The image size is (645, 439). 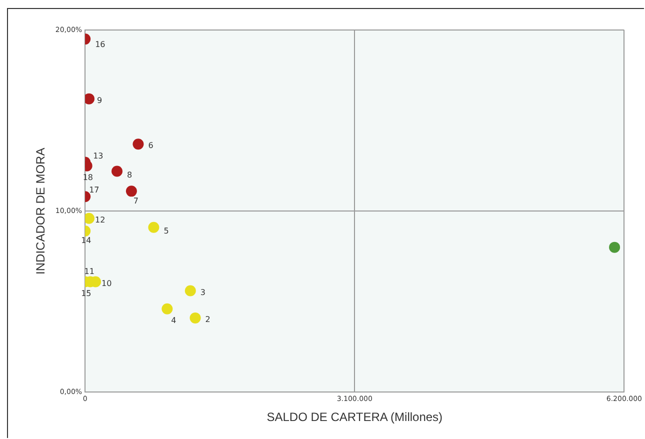 What do you see at coordinates (166, 231) in the screenshot?
I see `annotation: 5` at bounding box center [166, 231].